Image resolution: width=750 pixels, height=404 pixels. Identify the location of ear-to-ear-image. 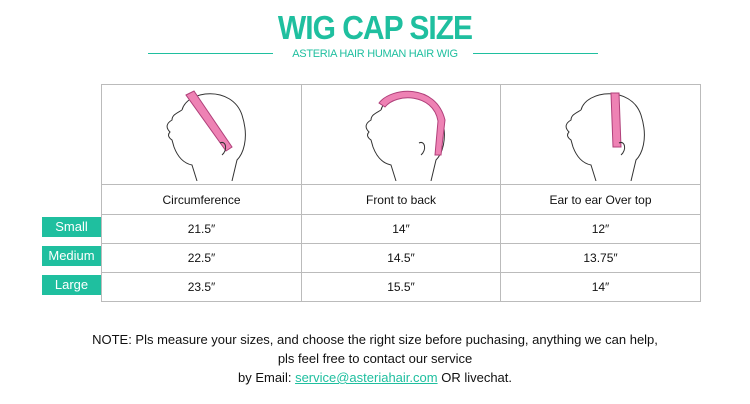
(600, 134).